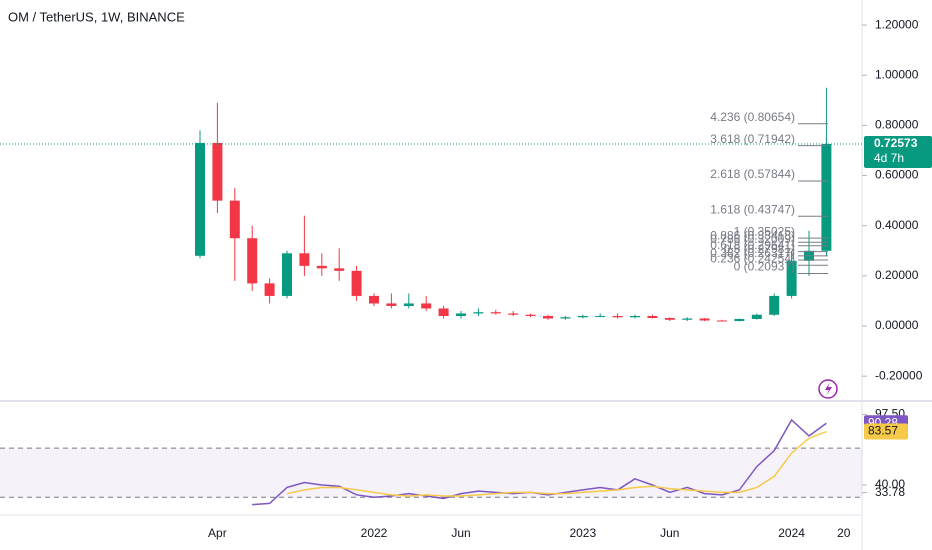 Image resolution: width=932 pixels, height=550 pixels. I want to click on x-tick-label: 20, so click(844, 533).